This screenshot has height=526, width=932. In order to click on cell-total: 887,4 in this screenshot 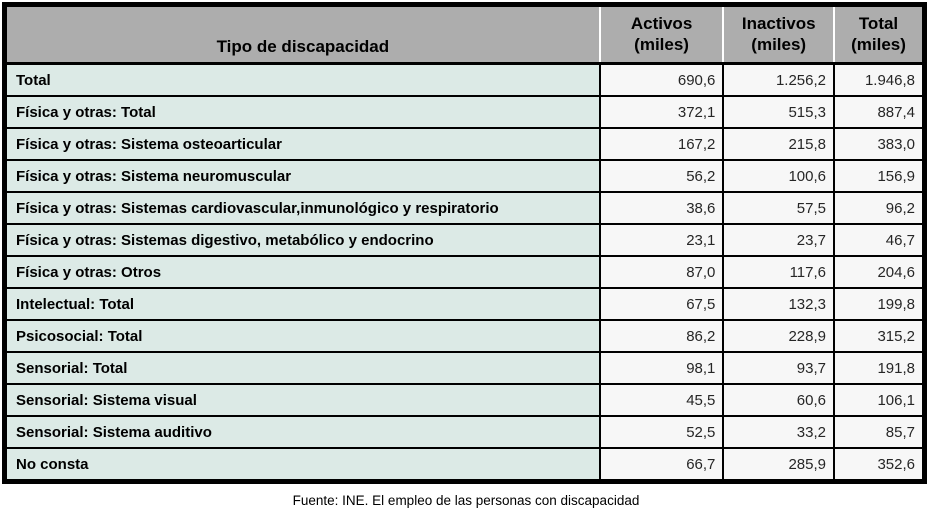, I will do `click(879, 112)`.